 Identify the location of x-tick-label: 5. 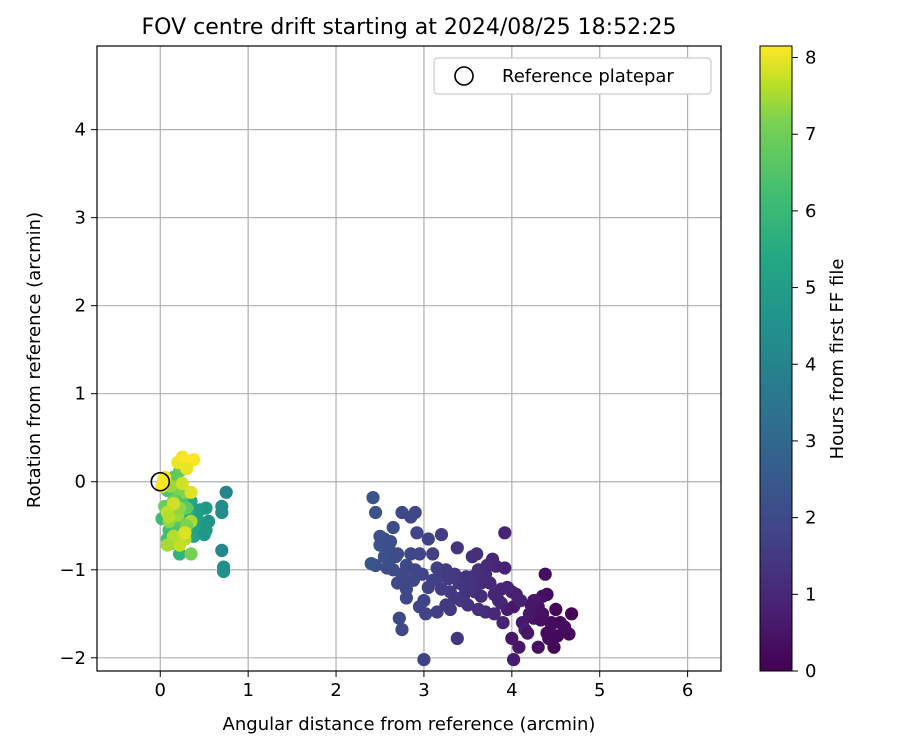
(599, 690).